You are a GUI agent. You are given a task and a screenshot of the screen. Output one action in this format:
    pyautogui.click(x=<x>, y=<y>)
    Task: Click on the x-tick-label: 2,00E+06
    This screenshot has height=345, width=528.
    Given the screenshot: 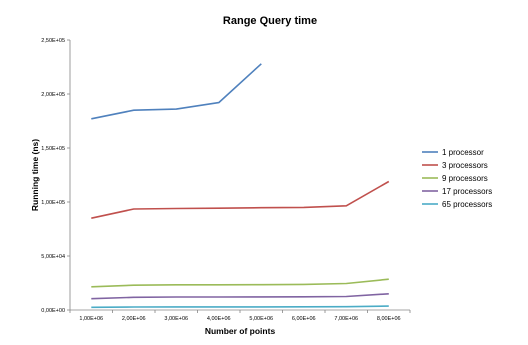 What is the action you would take?
    pyautogui.click(x=134, y=319)
    